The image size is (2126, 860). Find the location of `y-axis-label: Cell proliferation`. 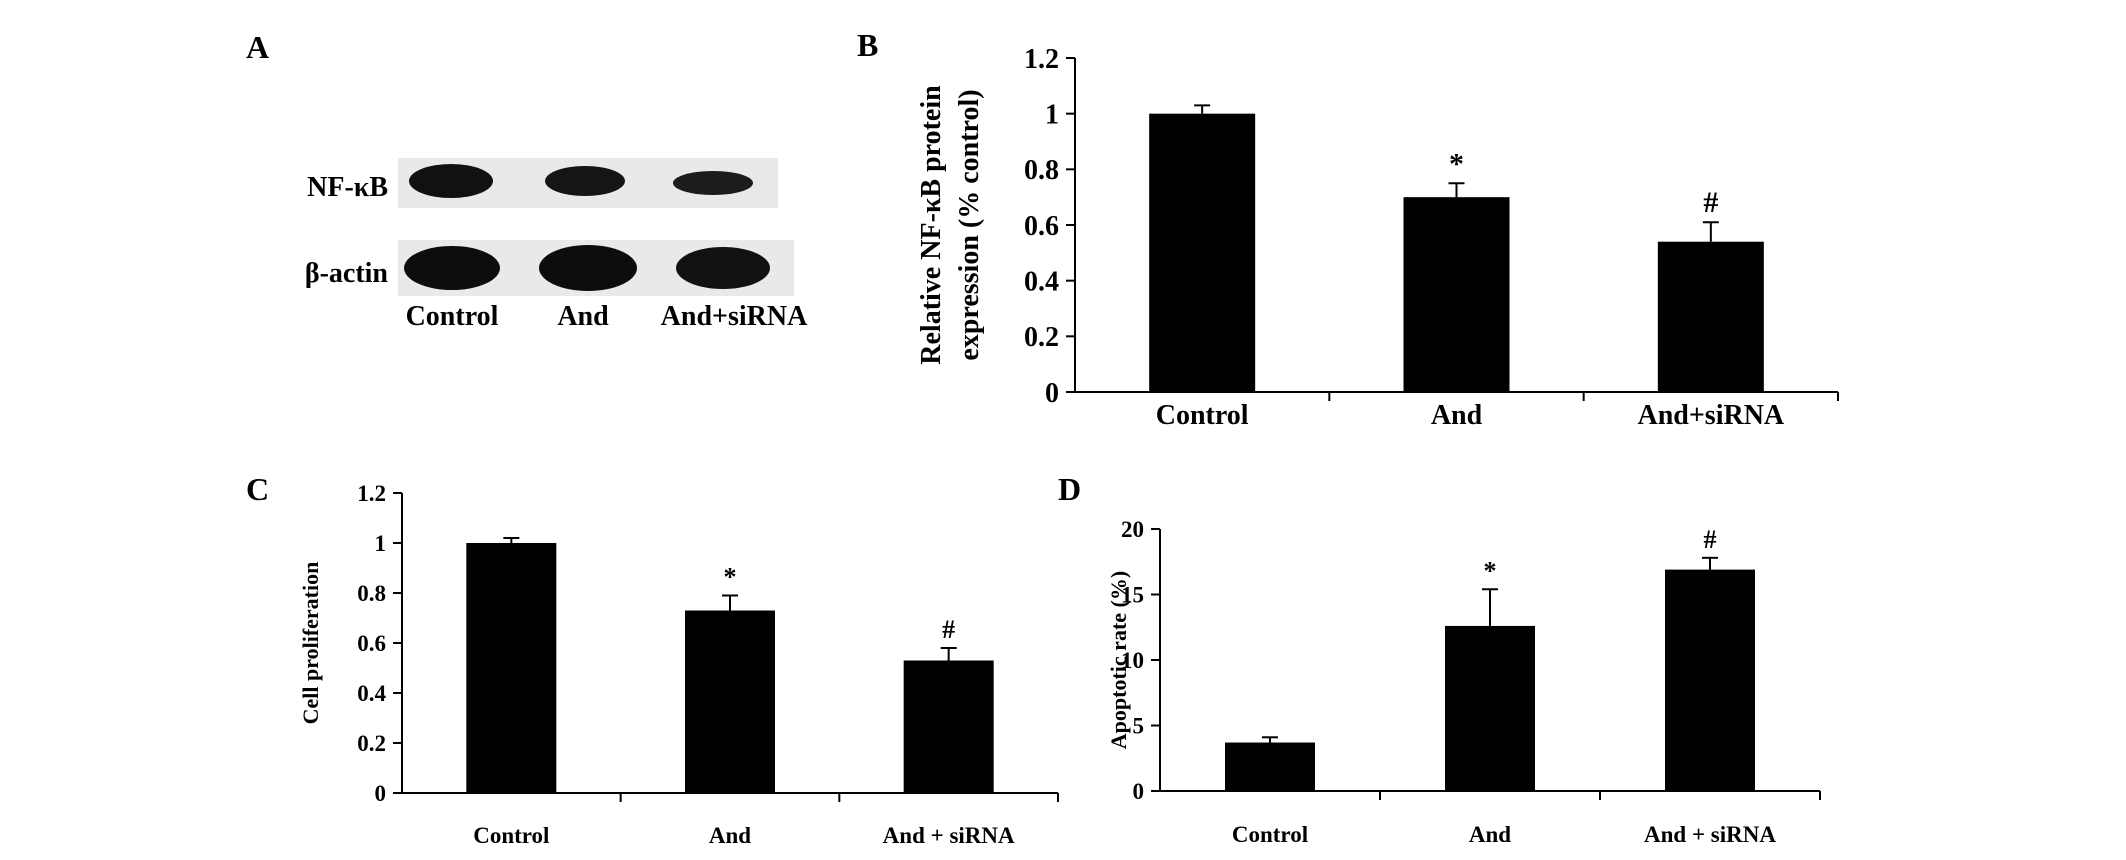

y-axis-label: Cell proliferation is located at coordinates (310, 643).